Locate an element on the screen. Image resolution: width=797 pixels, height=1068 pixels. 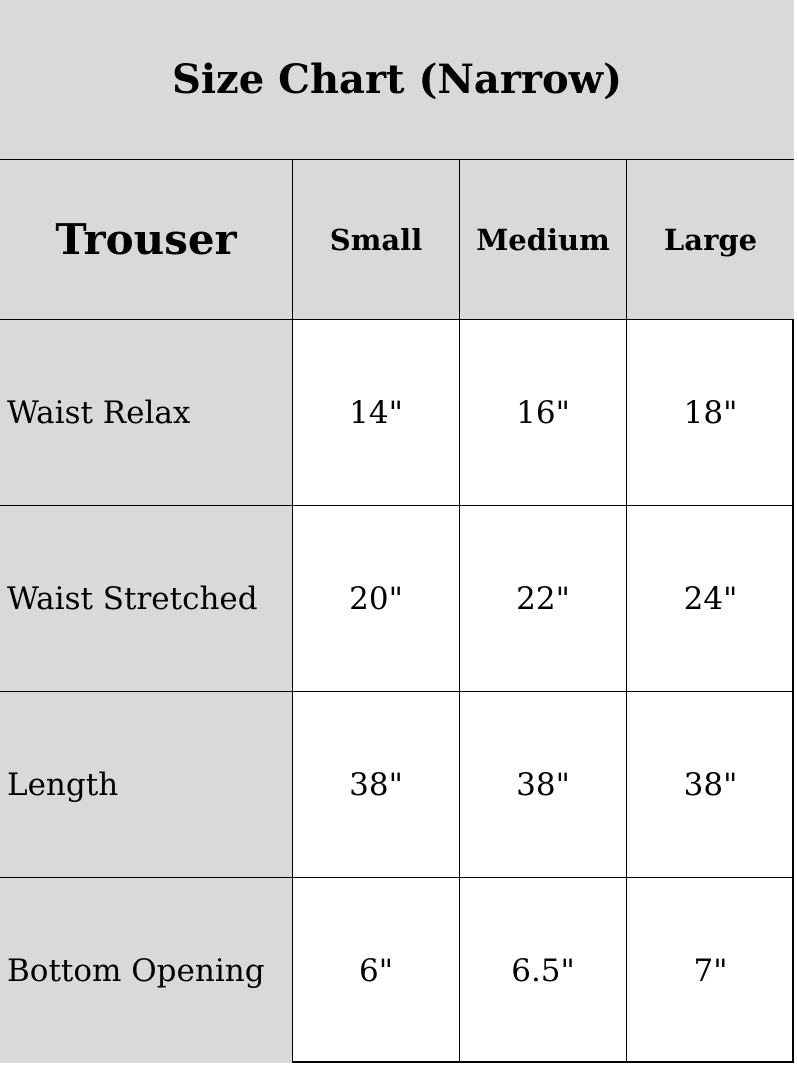
table-corner-header: Trouser is located at coordinates (146, 240).